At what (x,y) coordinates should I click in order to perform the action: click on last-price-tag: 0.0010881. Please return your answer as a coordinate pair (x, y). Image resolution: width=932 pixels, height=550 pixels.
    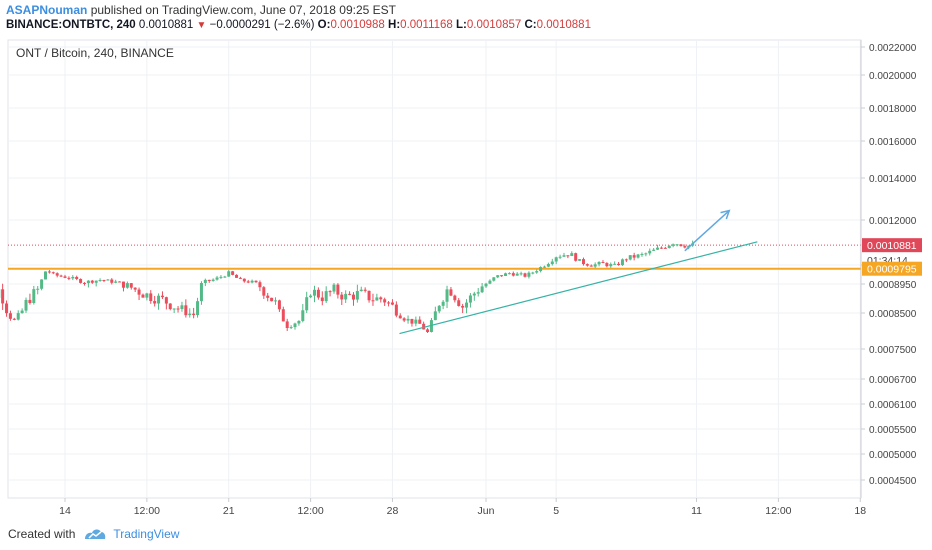
    Looking at the image, I should click on (892, 246).